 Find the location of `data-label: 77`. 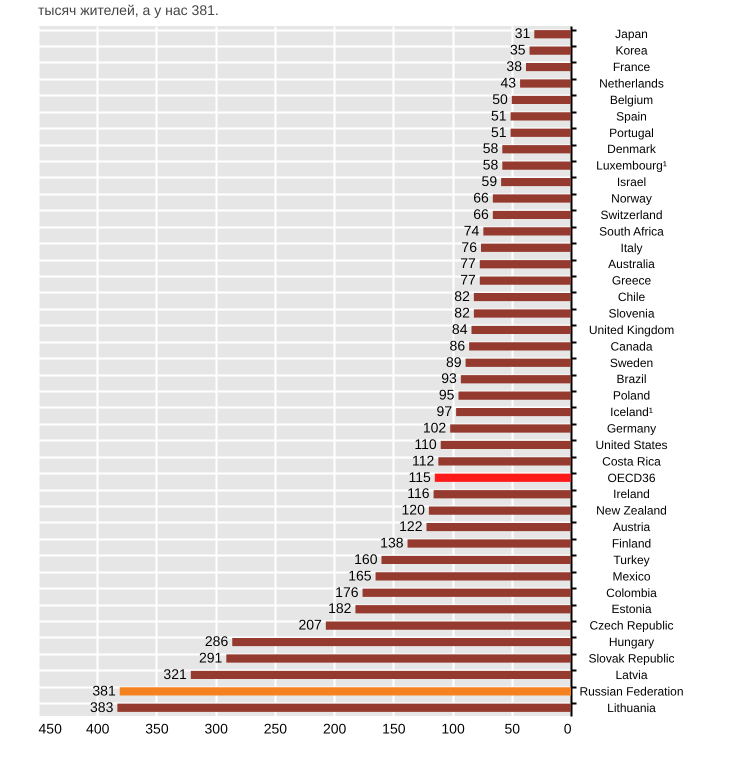

data-label: 77 is located at coordinates (468, 263).